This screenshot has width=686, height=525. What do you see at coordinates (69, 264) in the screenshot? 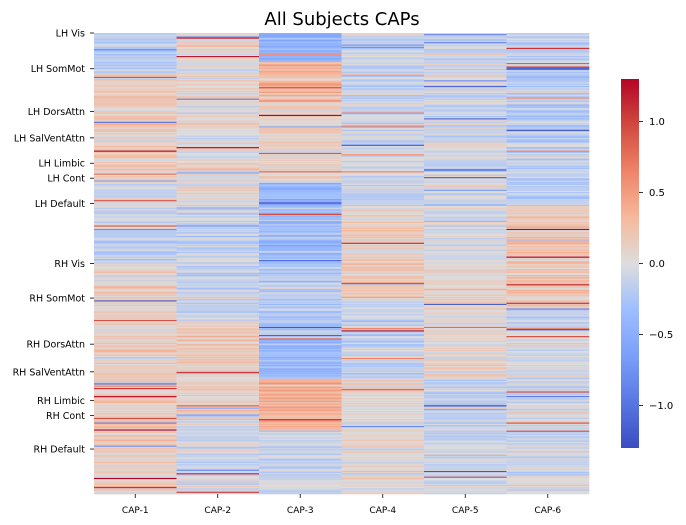
I see `row-label: RH Vis` at bounding box center [69, 264].